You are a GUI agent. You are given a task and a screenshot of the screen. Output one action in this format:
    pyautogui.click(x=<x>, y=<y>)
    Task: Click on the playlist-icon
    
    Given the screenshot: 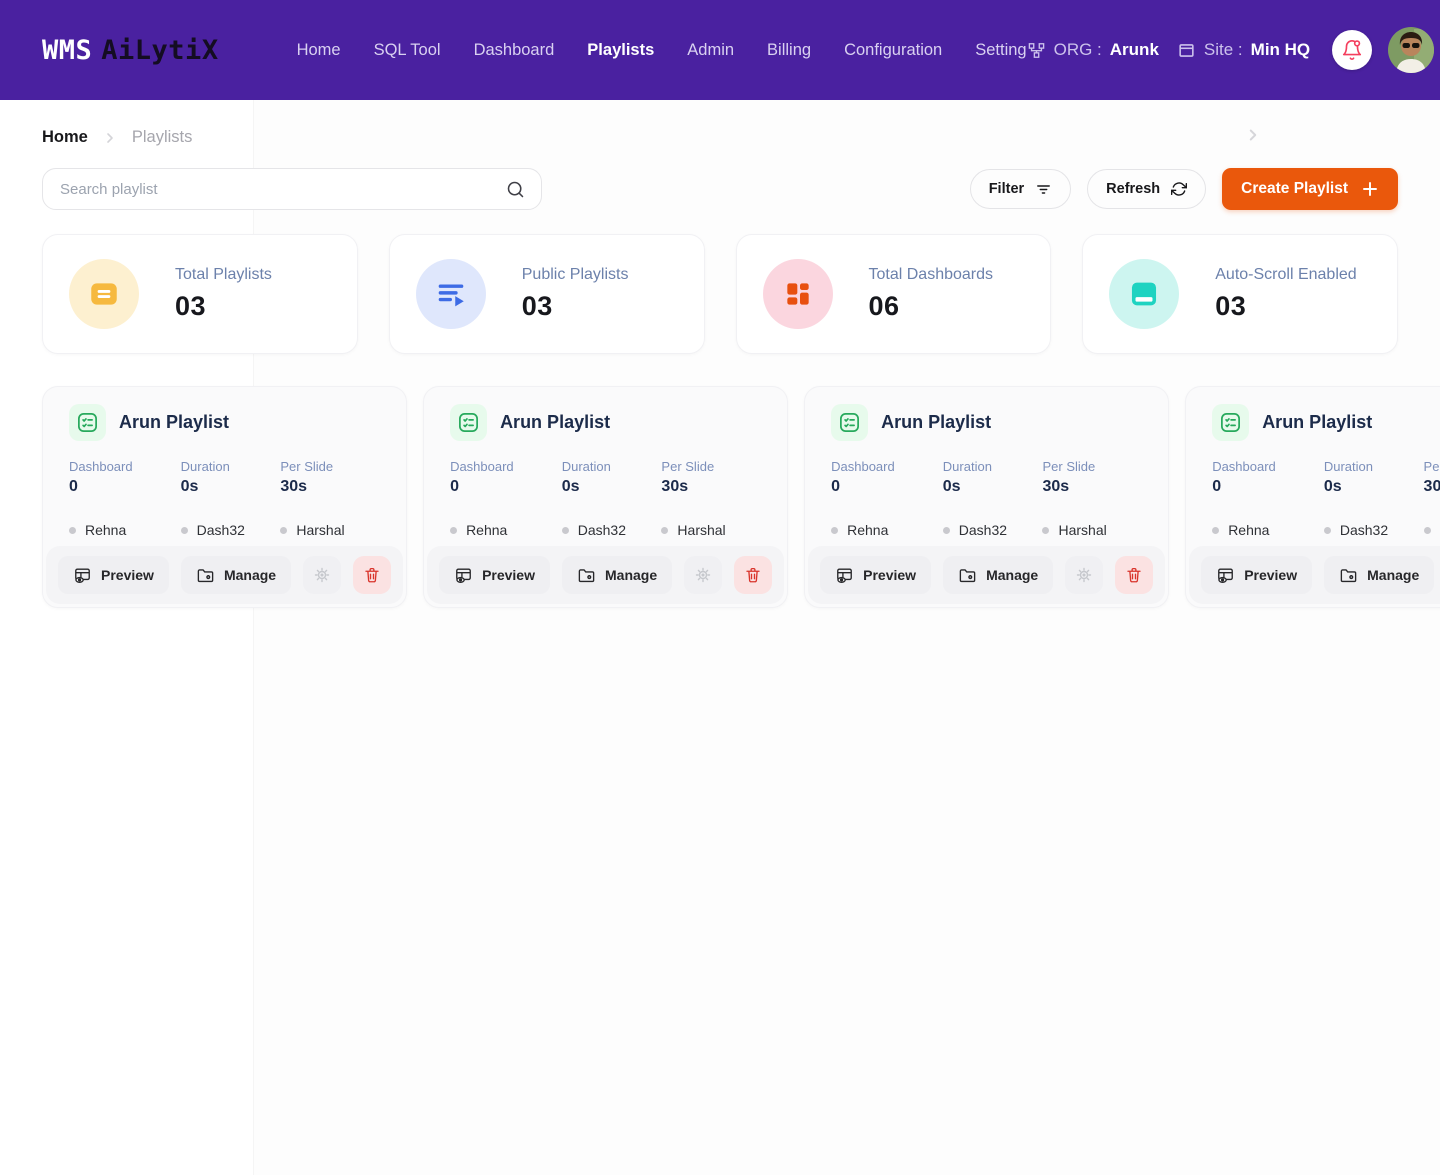 What is the action you would take?
    pyautogui.click(x=104, y=294)
    